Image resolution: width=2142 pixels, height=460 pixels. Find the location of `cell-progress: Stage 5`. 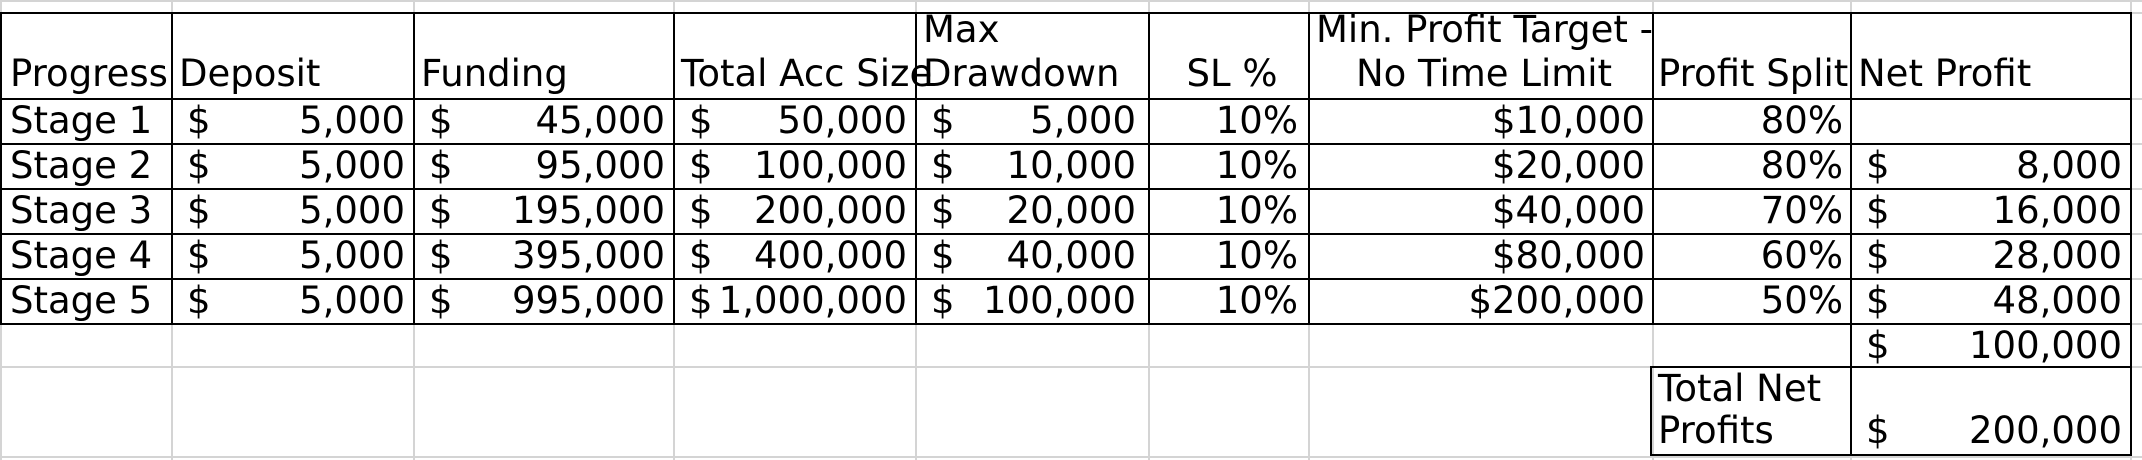

cell-progress: Stage 5 is located at coordinates (81, 300).